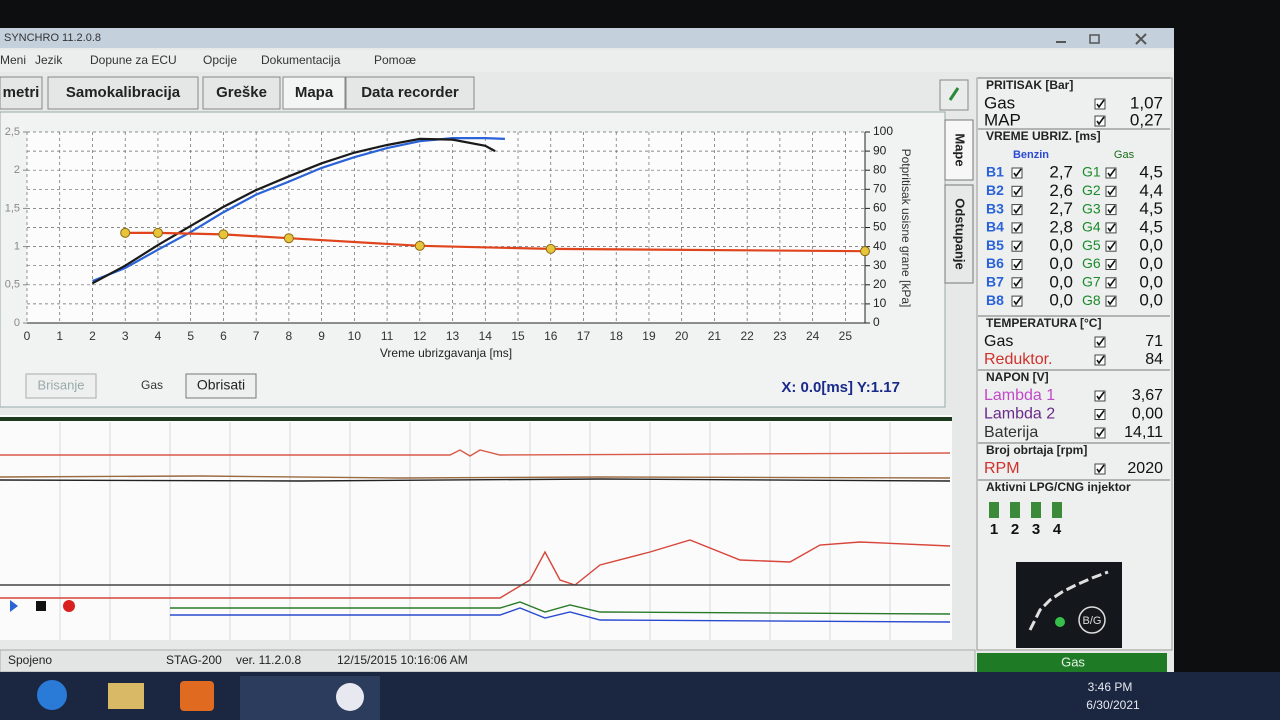 The image size is (1280, 720). Describe the element at coordinates (551, 336) in the screenshot. I see `x-tick-label: 16` at that location.